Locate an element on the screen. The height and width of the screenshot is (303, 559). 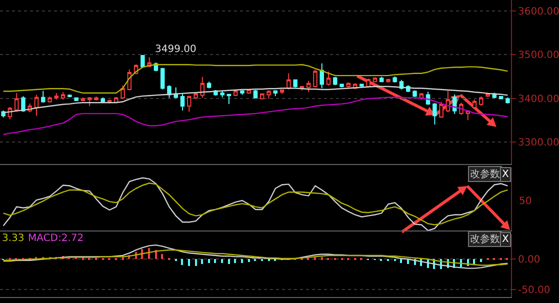
y-tick-label: 3300.00 is located at coordinates (538, 142).